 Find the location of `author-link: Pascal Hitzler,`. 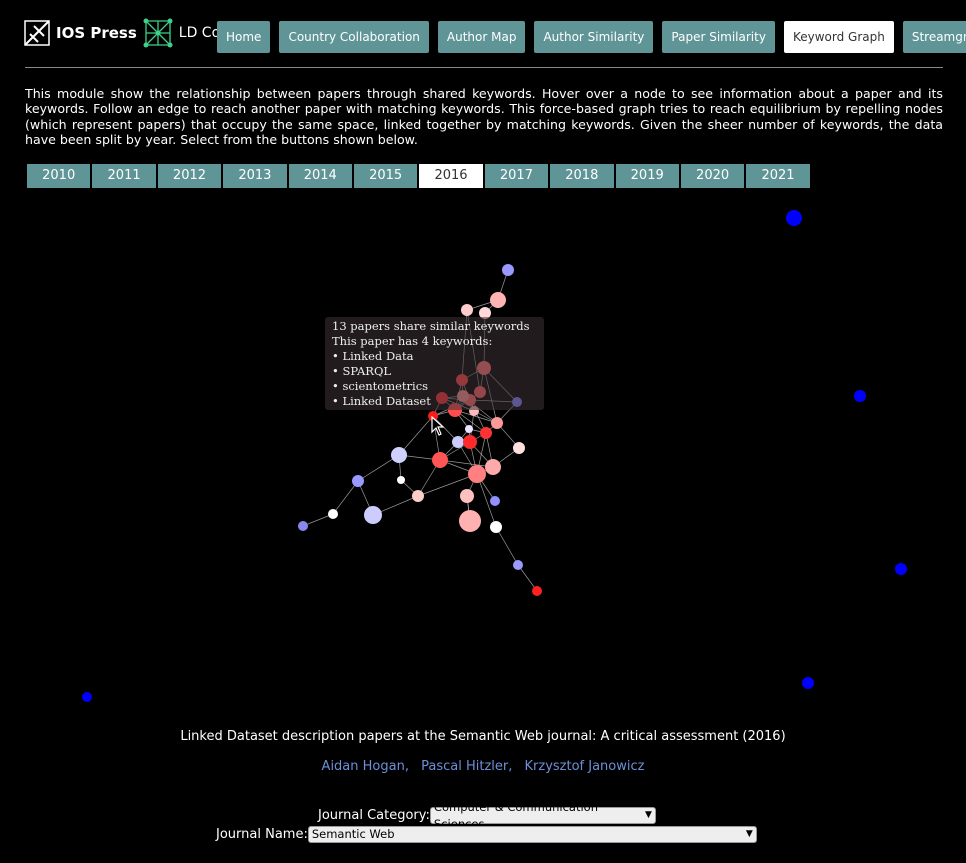

author-link: Pascal Hitzler, is located at coordinates (467, 766).